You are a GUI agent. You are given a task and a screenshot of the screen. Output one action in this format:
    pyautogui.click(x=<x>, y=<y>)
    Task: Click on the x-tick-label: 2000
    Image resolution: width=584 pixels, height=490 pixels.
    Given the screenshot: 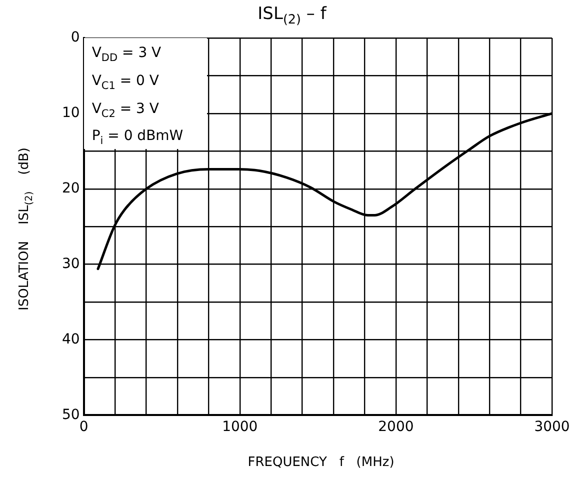 What is the action you would take?
    pyautogui.click(x=396, y=427)
    